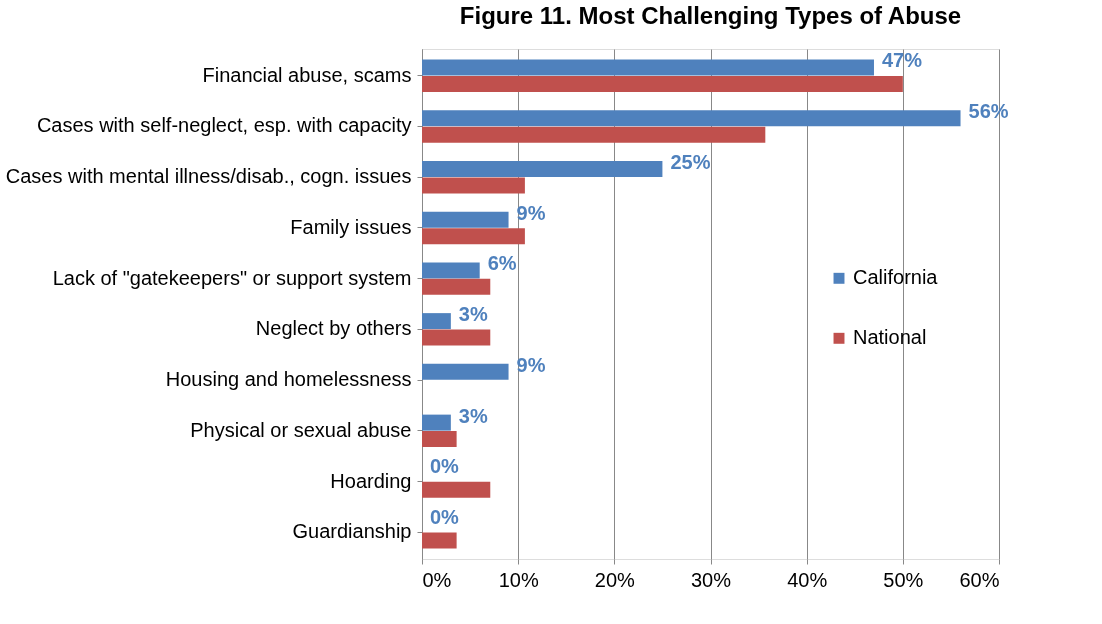 The width and height of the screenshot is (1102, 624). What do you see at coordinates (690, 161) in the screenshot?
I see `data-label: 25%` at bounding box center [690, 161].